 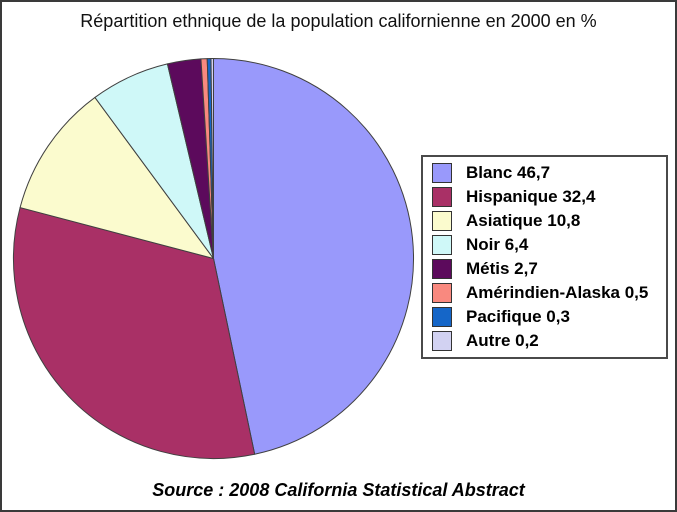 I want to click on legend-swatch-metis, so click(x=442, y=269).